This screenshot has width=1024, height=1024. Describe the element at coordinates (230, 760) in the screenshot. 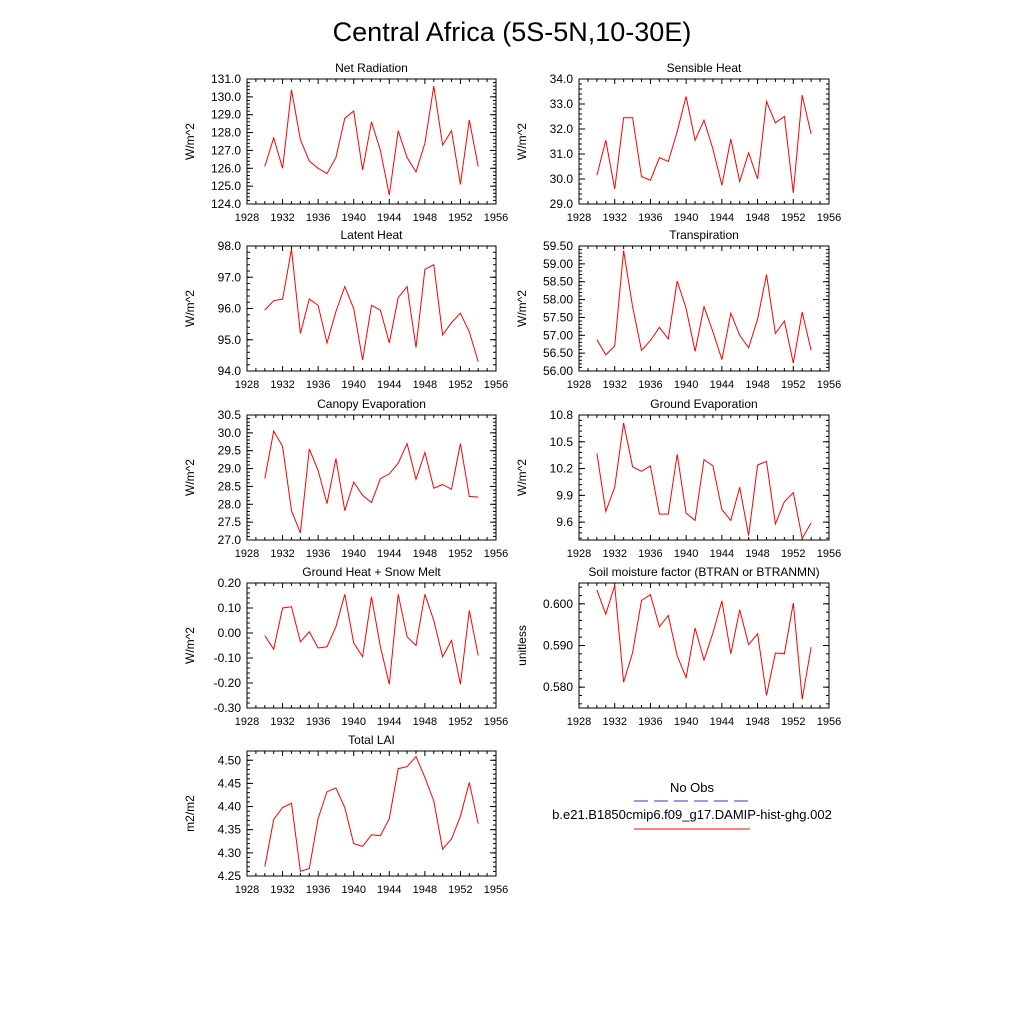

I see `y-tick-label: 4.50` at that location.